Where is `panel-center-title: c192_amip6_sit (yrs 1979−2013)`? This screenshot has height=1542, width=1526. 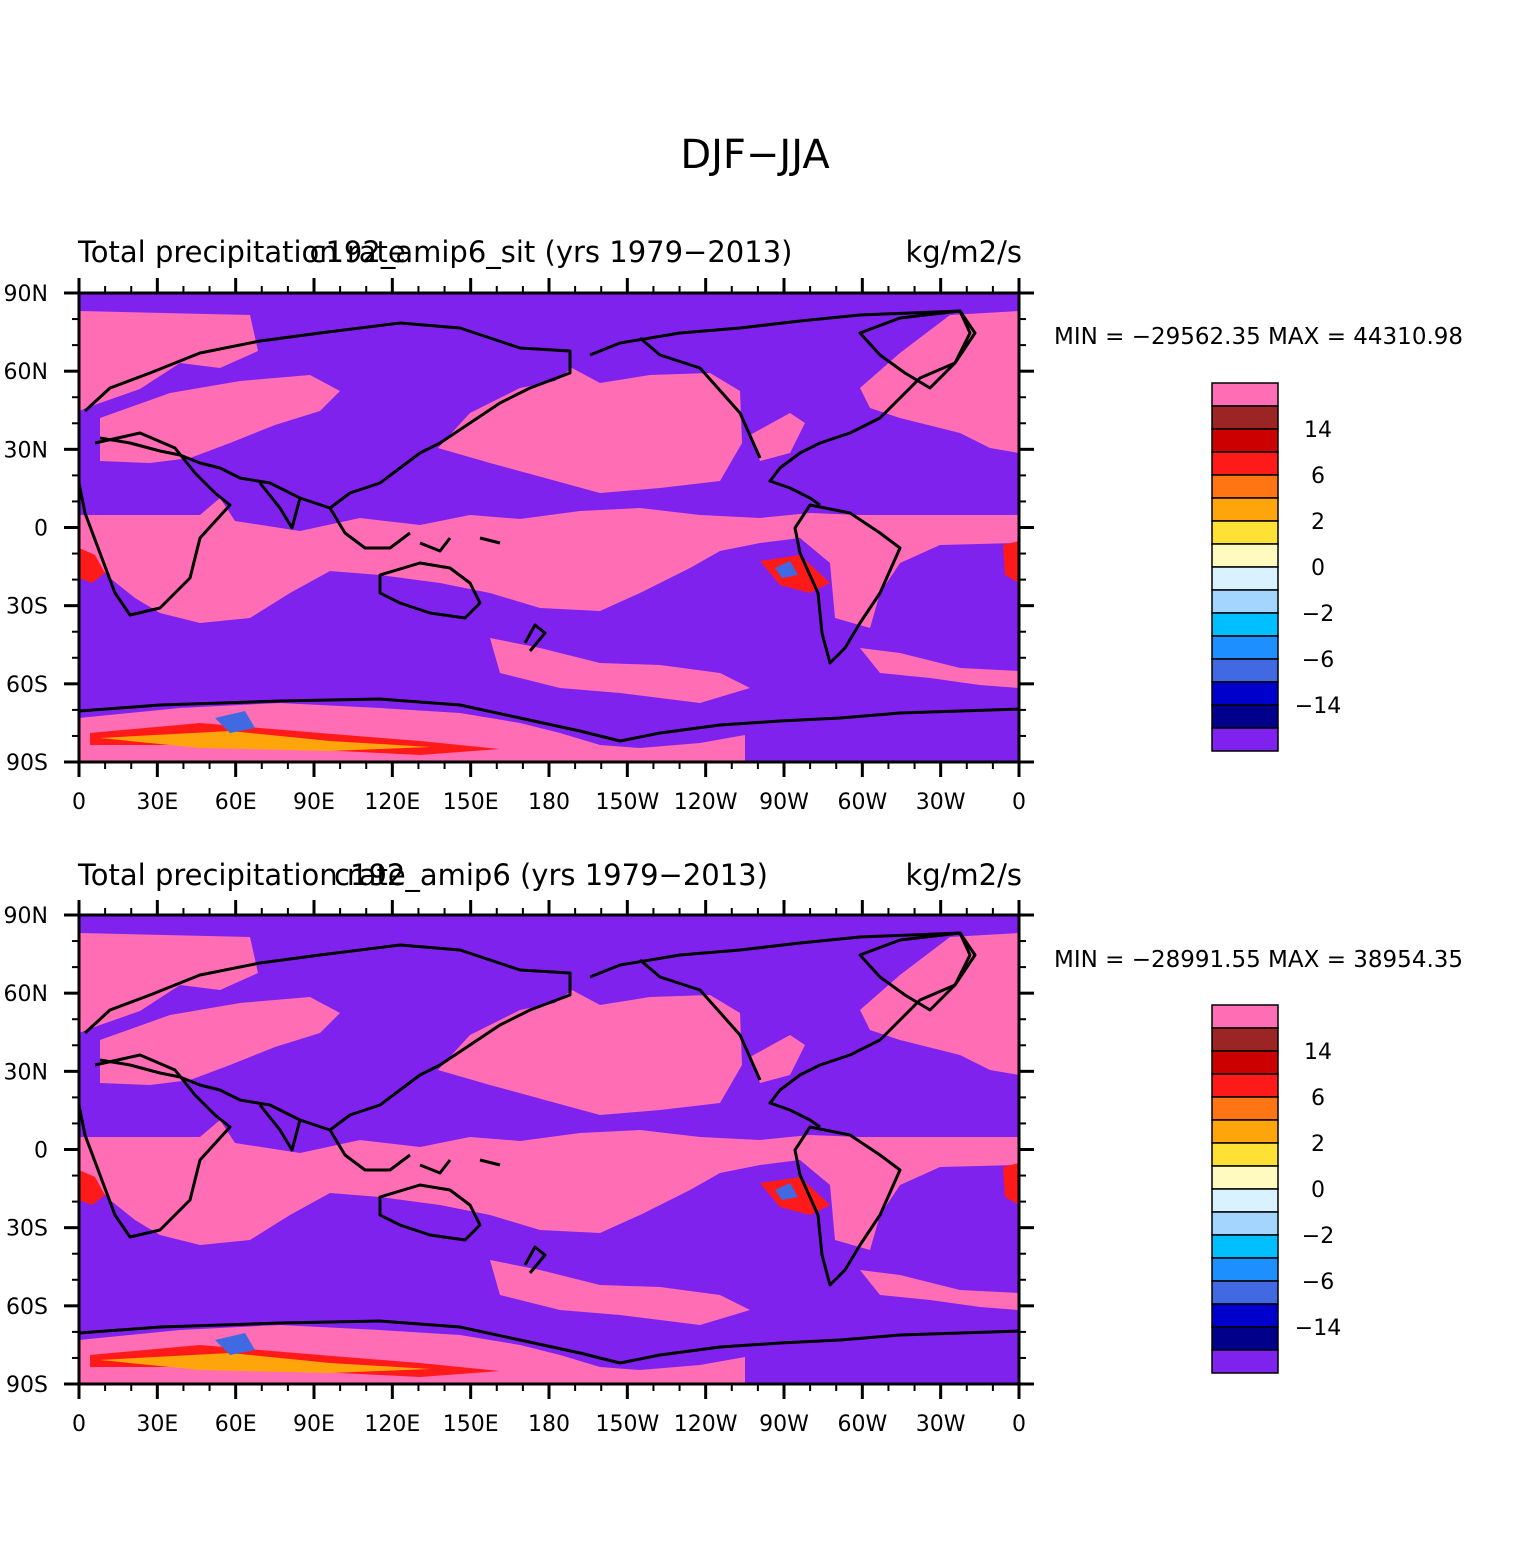 panel-center-title: c192_amip6_sit (yrs 1979−2013) is located at coordinates (551, 252).